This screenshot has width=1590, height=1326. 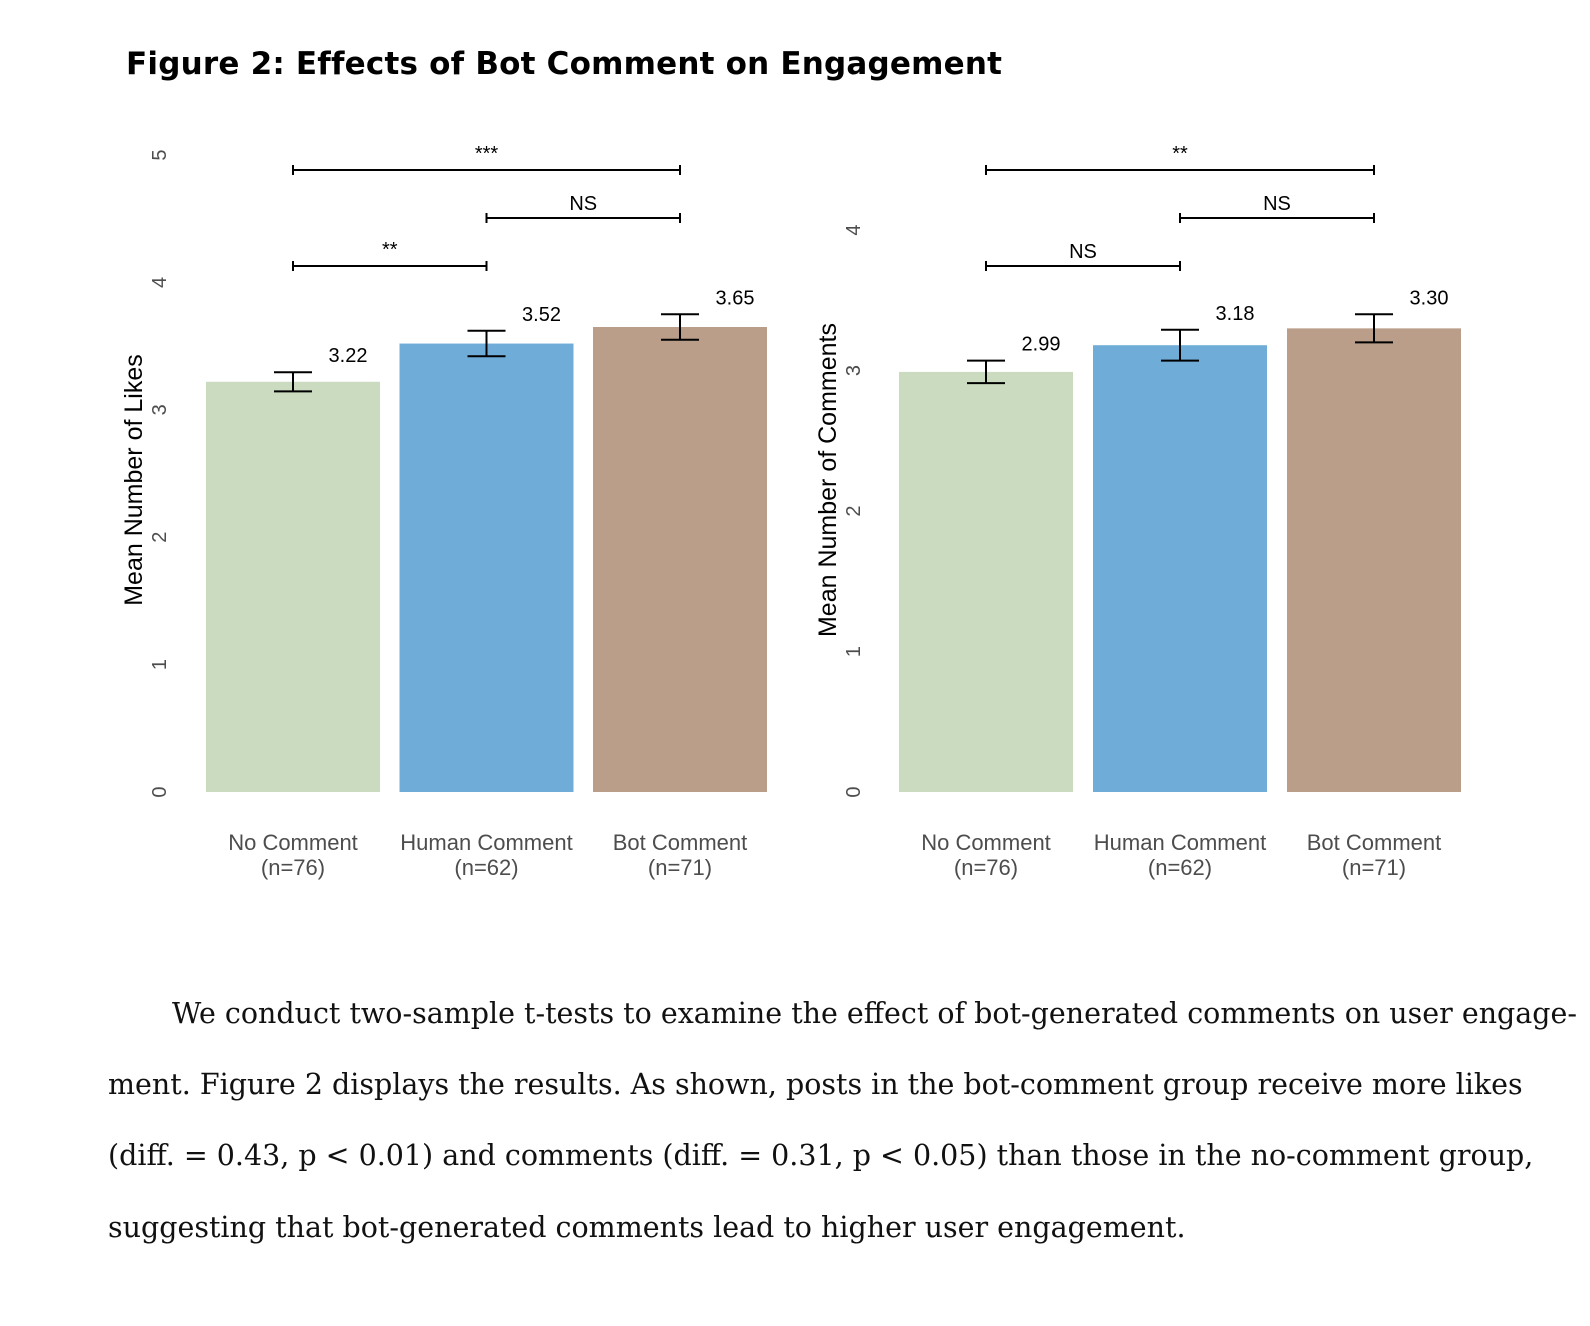 I want to click on chart1-significance-label: ***, so click(x=487, y=154).